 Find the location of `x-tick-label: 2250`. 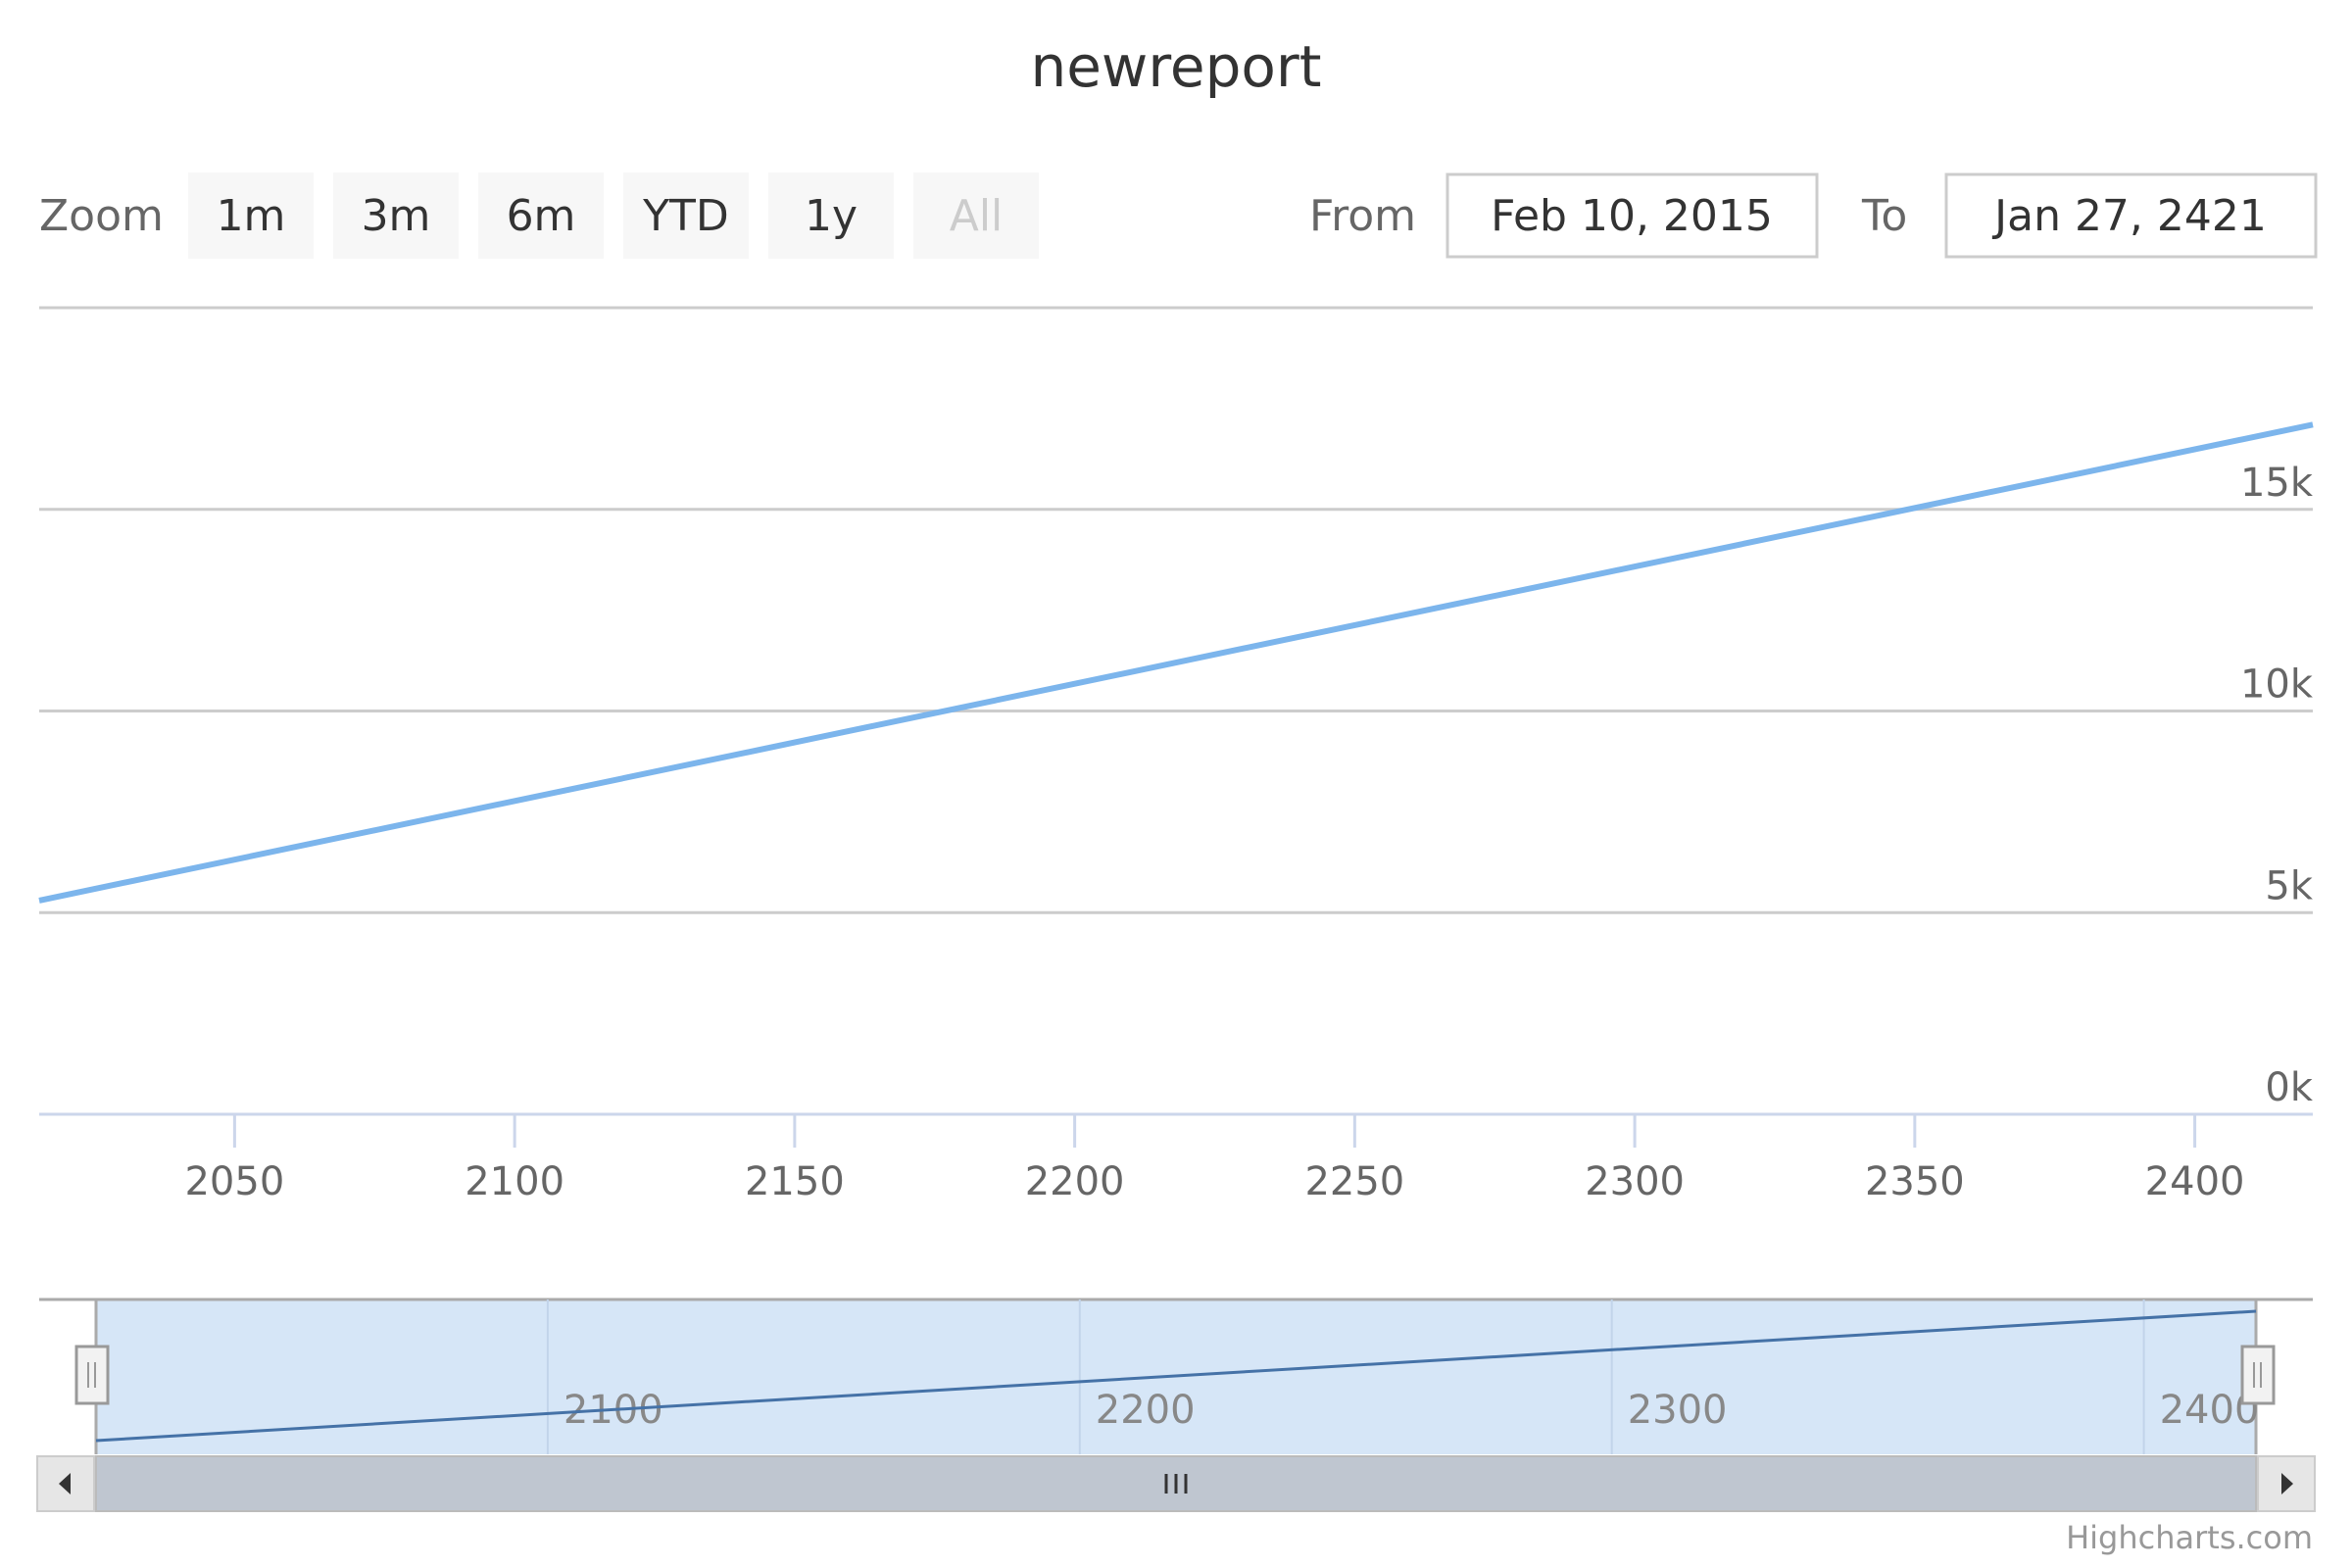

x-tick-label: 2250 is located at coordinates (1354, 1181).